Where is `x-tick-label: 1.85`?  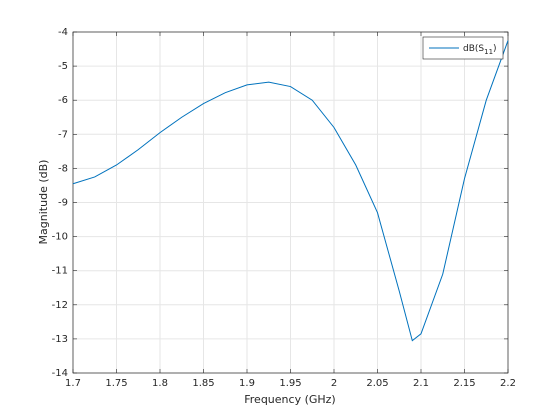
x-tick-label: 1.85 is located at coordinates (203, 383).